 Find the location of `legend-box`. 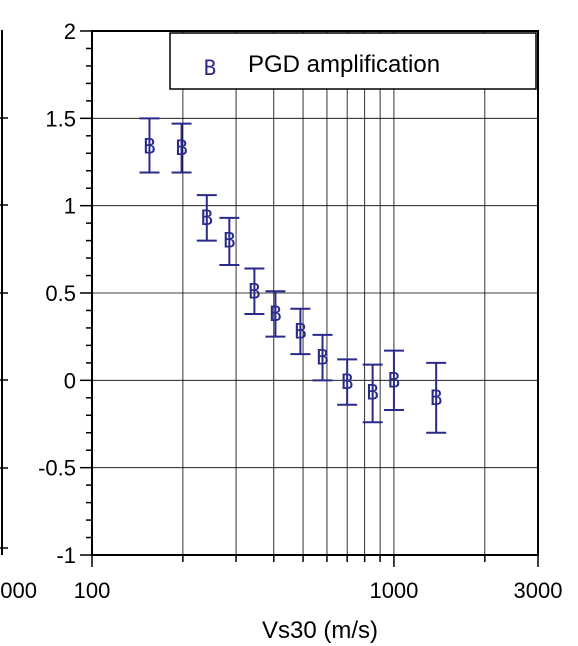

legend-box is located at coordinates (353, 61).